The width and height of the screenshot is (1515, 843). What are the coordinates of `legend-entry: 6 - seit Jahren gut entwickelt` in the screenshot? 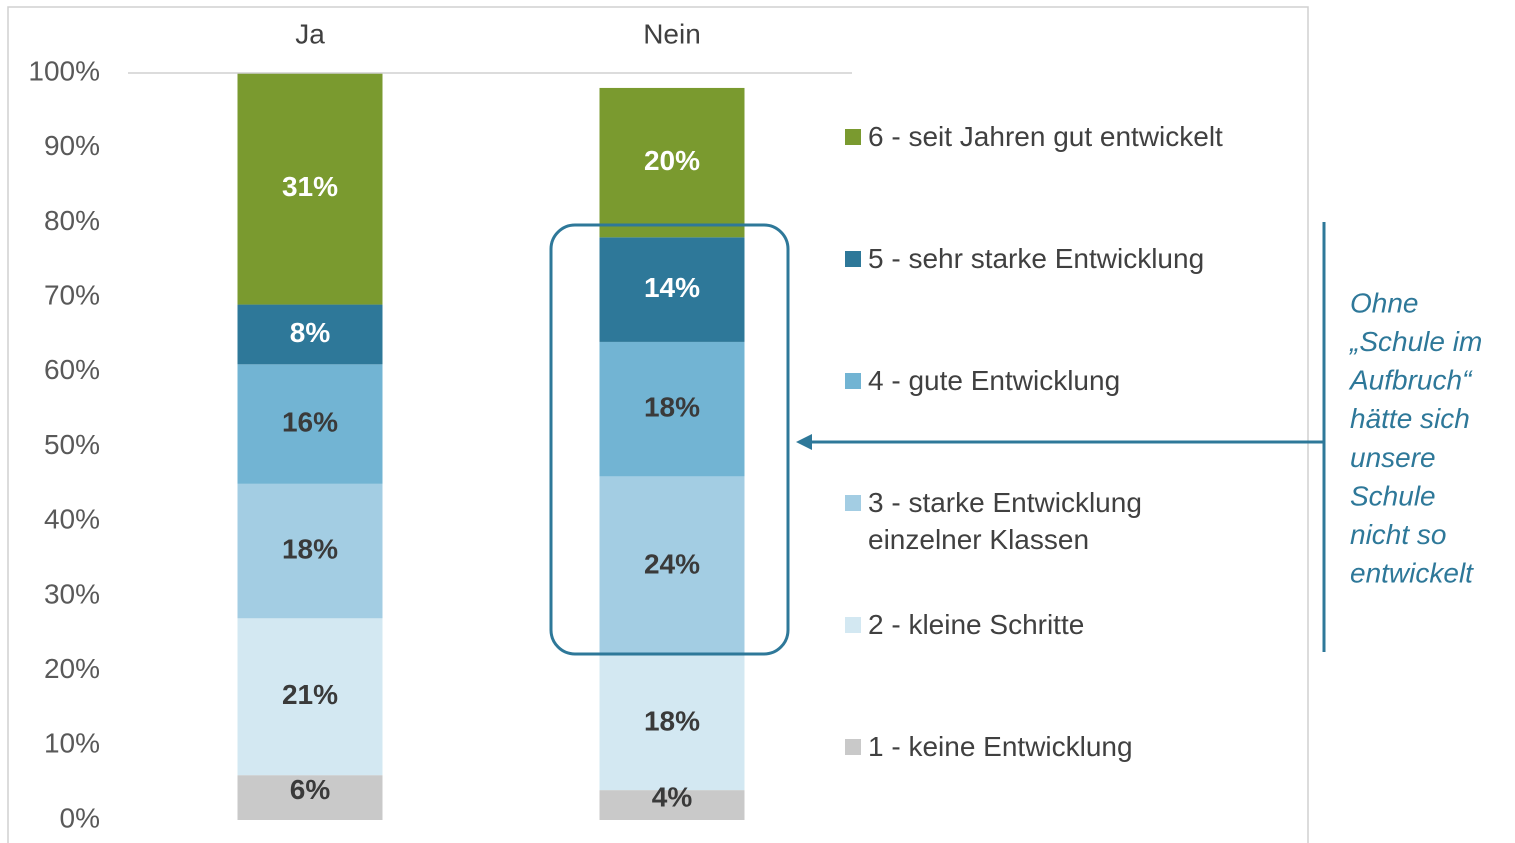 It's located at (1055, 136).